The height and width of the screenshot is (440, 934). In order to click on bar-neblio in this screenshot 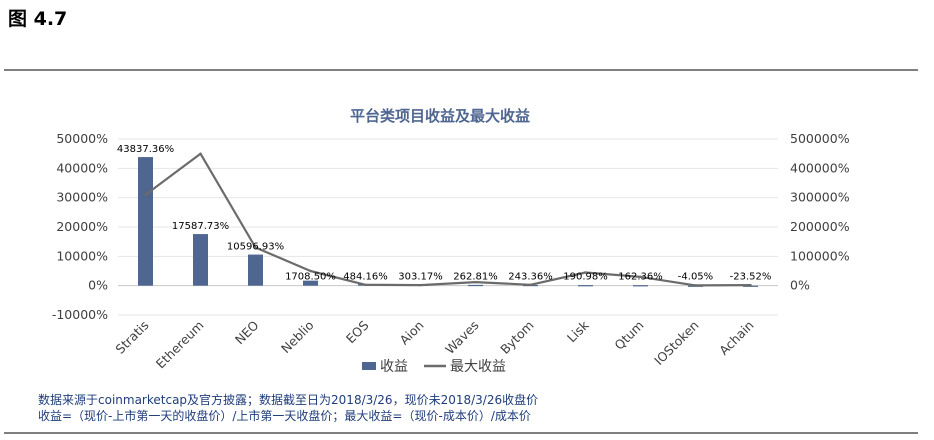, I will do `click(310, 283)`.